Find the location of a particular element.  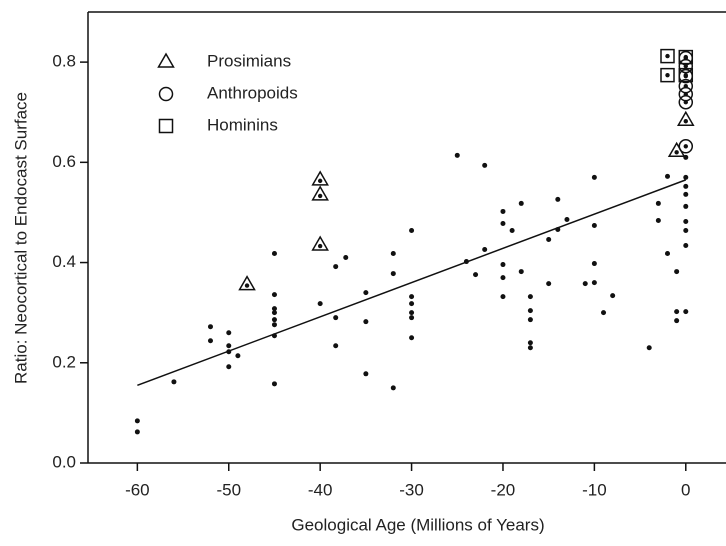

x-tick-label: -40 is located at coordinates (320, 489).